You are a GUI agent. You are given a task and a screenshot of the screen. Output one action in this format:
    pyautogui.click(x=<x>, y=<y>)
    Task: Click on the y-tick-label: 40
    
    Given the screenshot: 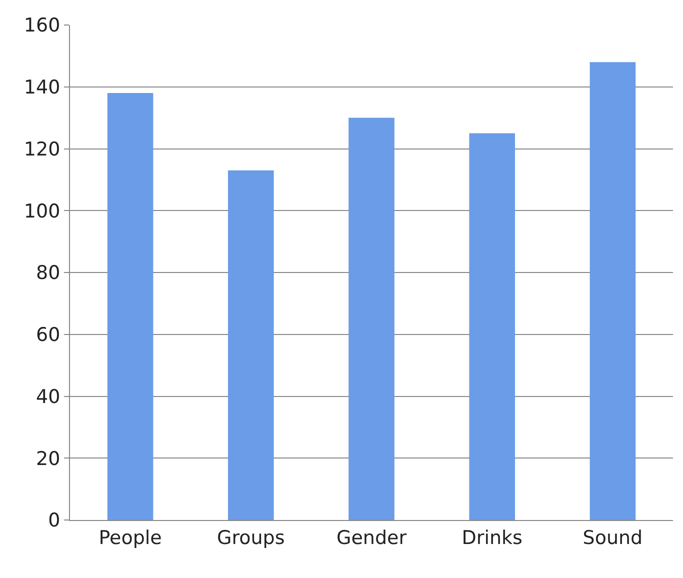 What is the action you would take?
    pyautogui.click(x=48, y=397)
    